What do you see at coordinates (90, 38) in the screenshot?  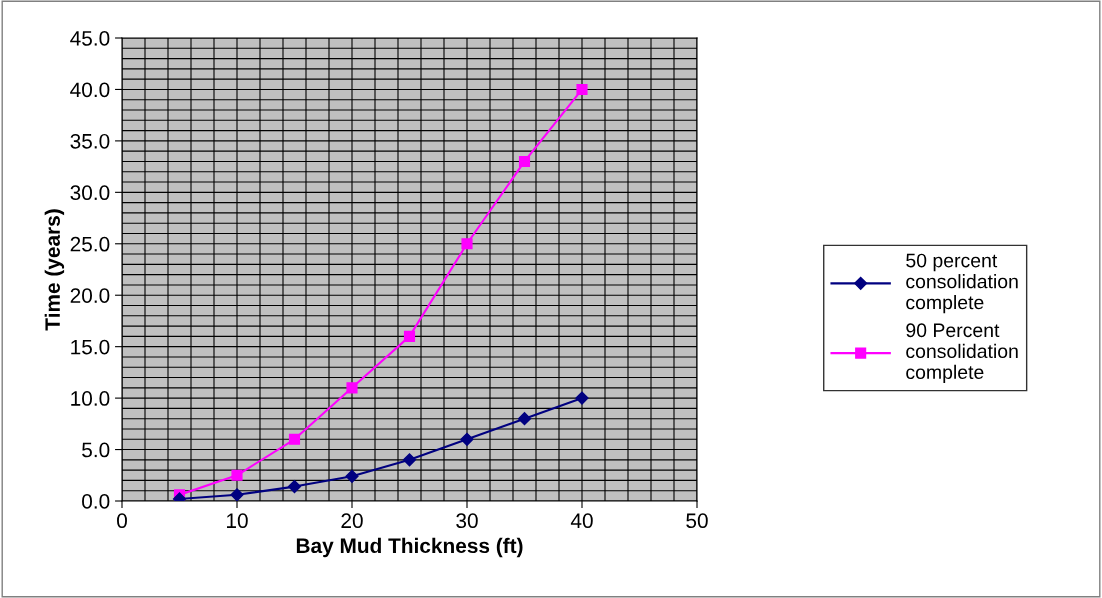 I see `y-tick-label: 45.0` at bounding box center [90, 38].